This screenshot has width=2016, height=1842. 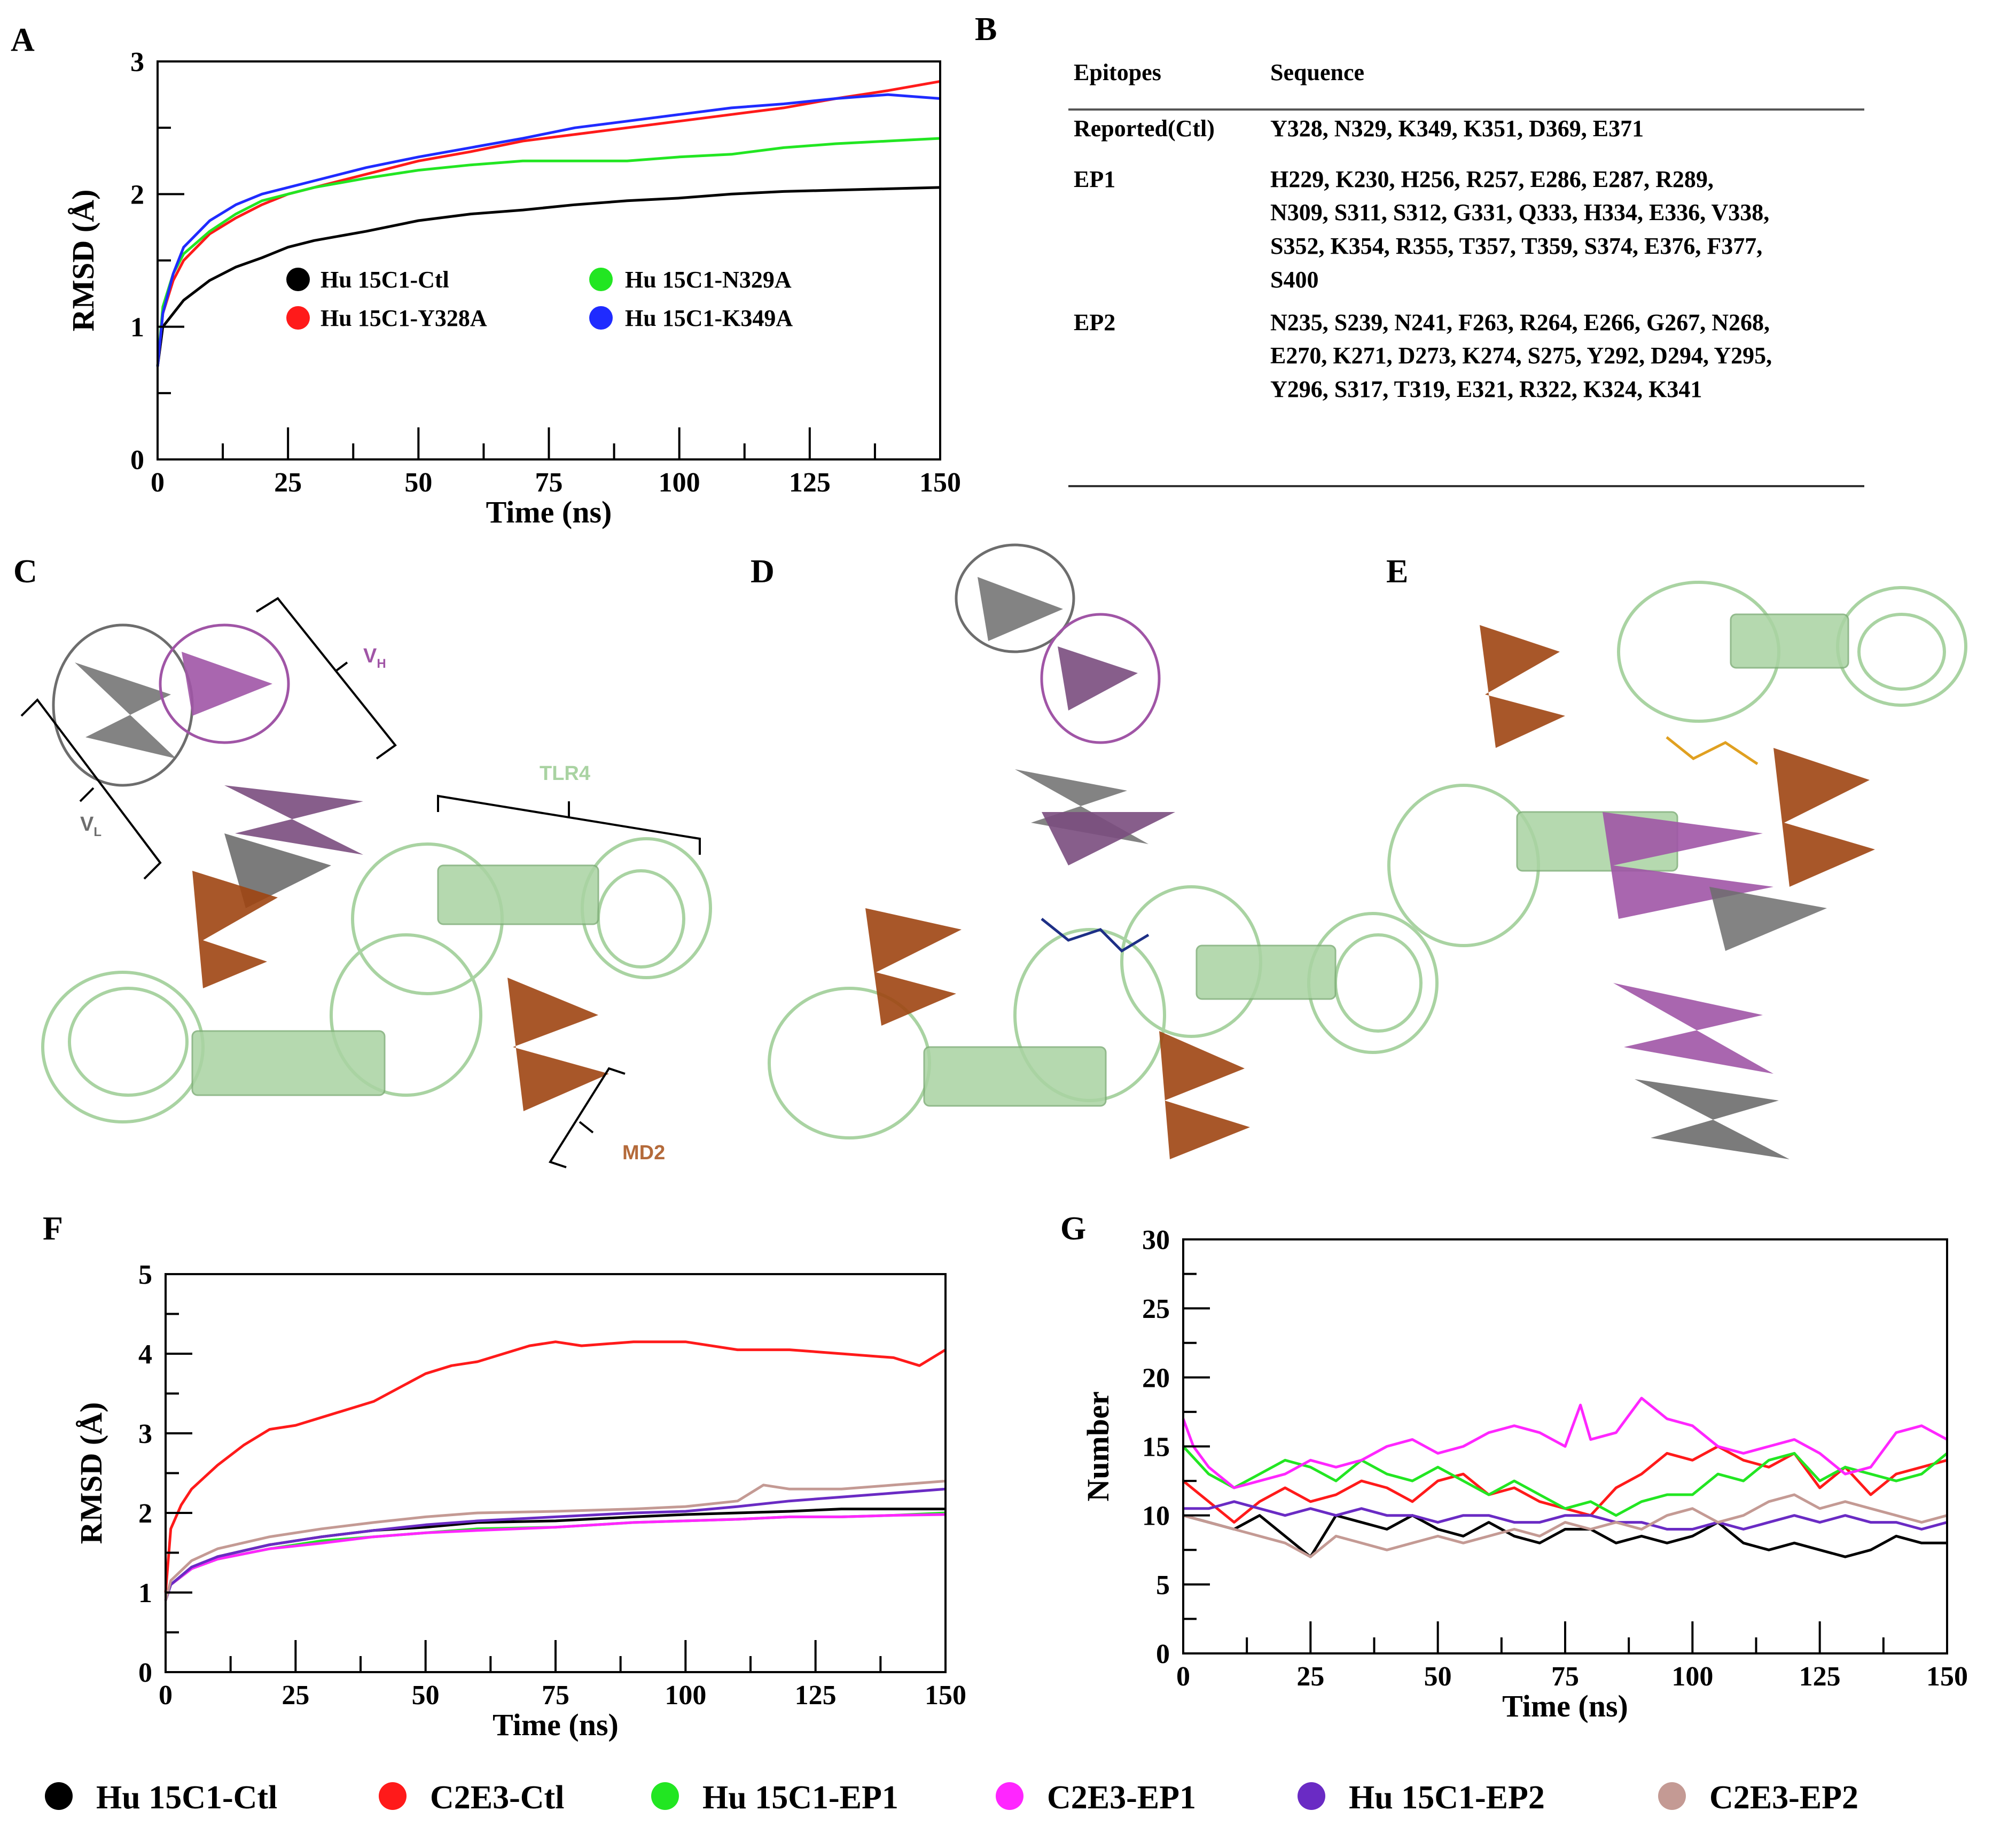 I want to click on chart-g-ytick-label-2: 10, so click(x=1156, y=1516).